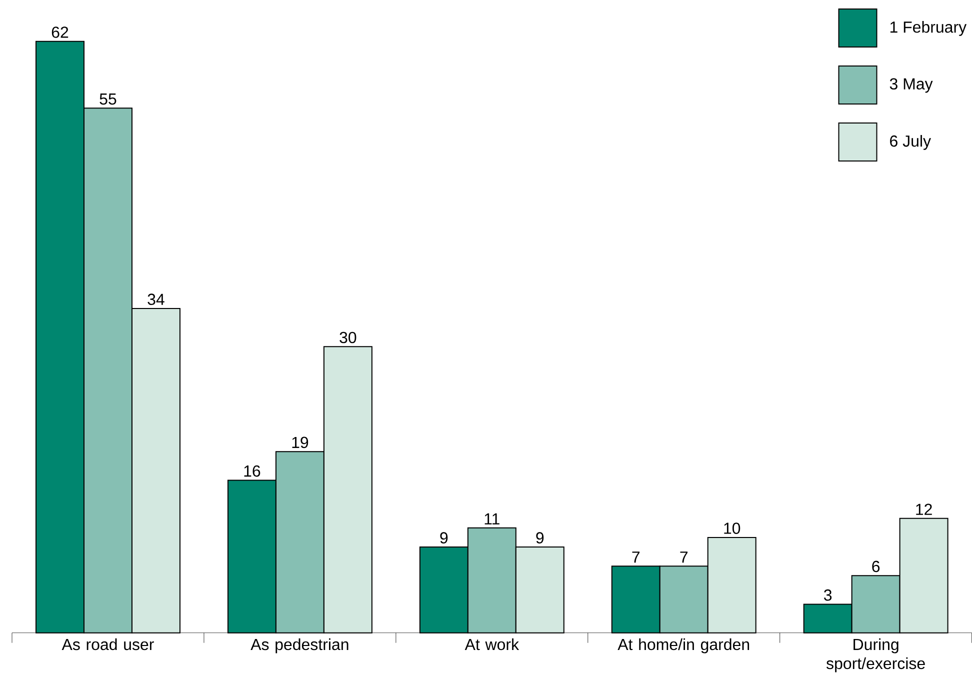 This screenshot has height=699, width=972. I want to click on legend-label: 1 February, so click(928, 28).